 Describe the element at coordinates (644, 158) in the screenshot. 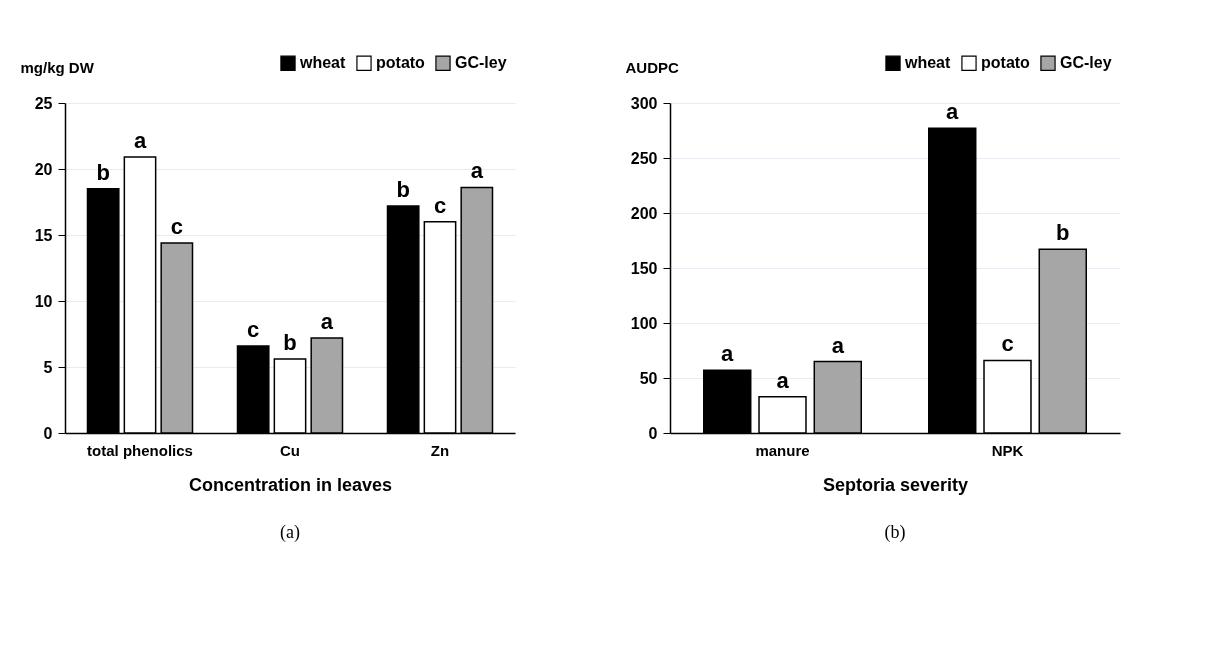

I see `y-tick-label: 250` at that location.